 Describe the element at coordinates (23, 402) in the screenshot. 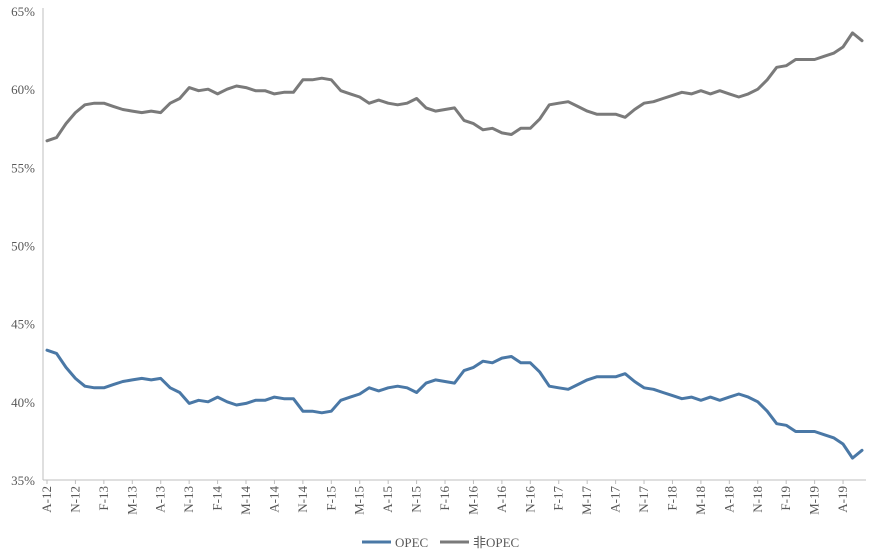

I see `y-tick-label: 40%` at that location.